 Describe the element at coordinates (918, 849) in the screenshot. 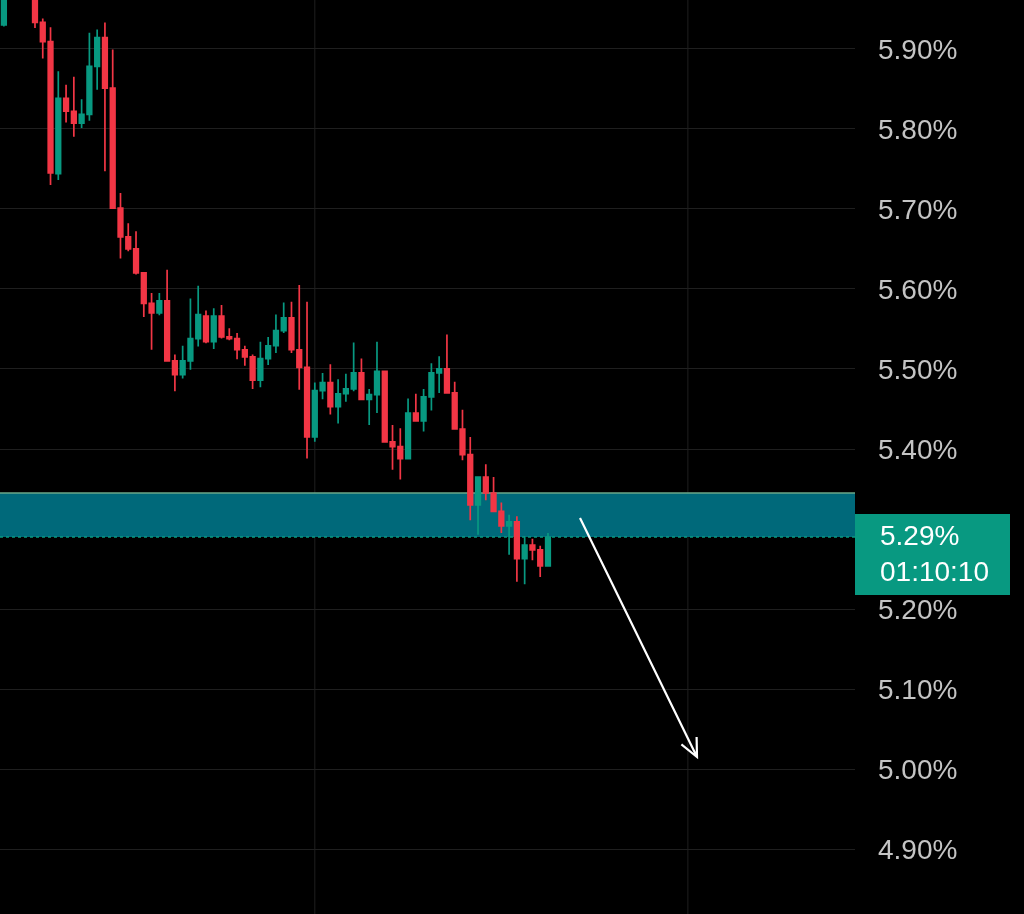

I see `y-tick-label: 4.90%` at that location.